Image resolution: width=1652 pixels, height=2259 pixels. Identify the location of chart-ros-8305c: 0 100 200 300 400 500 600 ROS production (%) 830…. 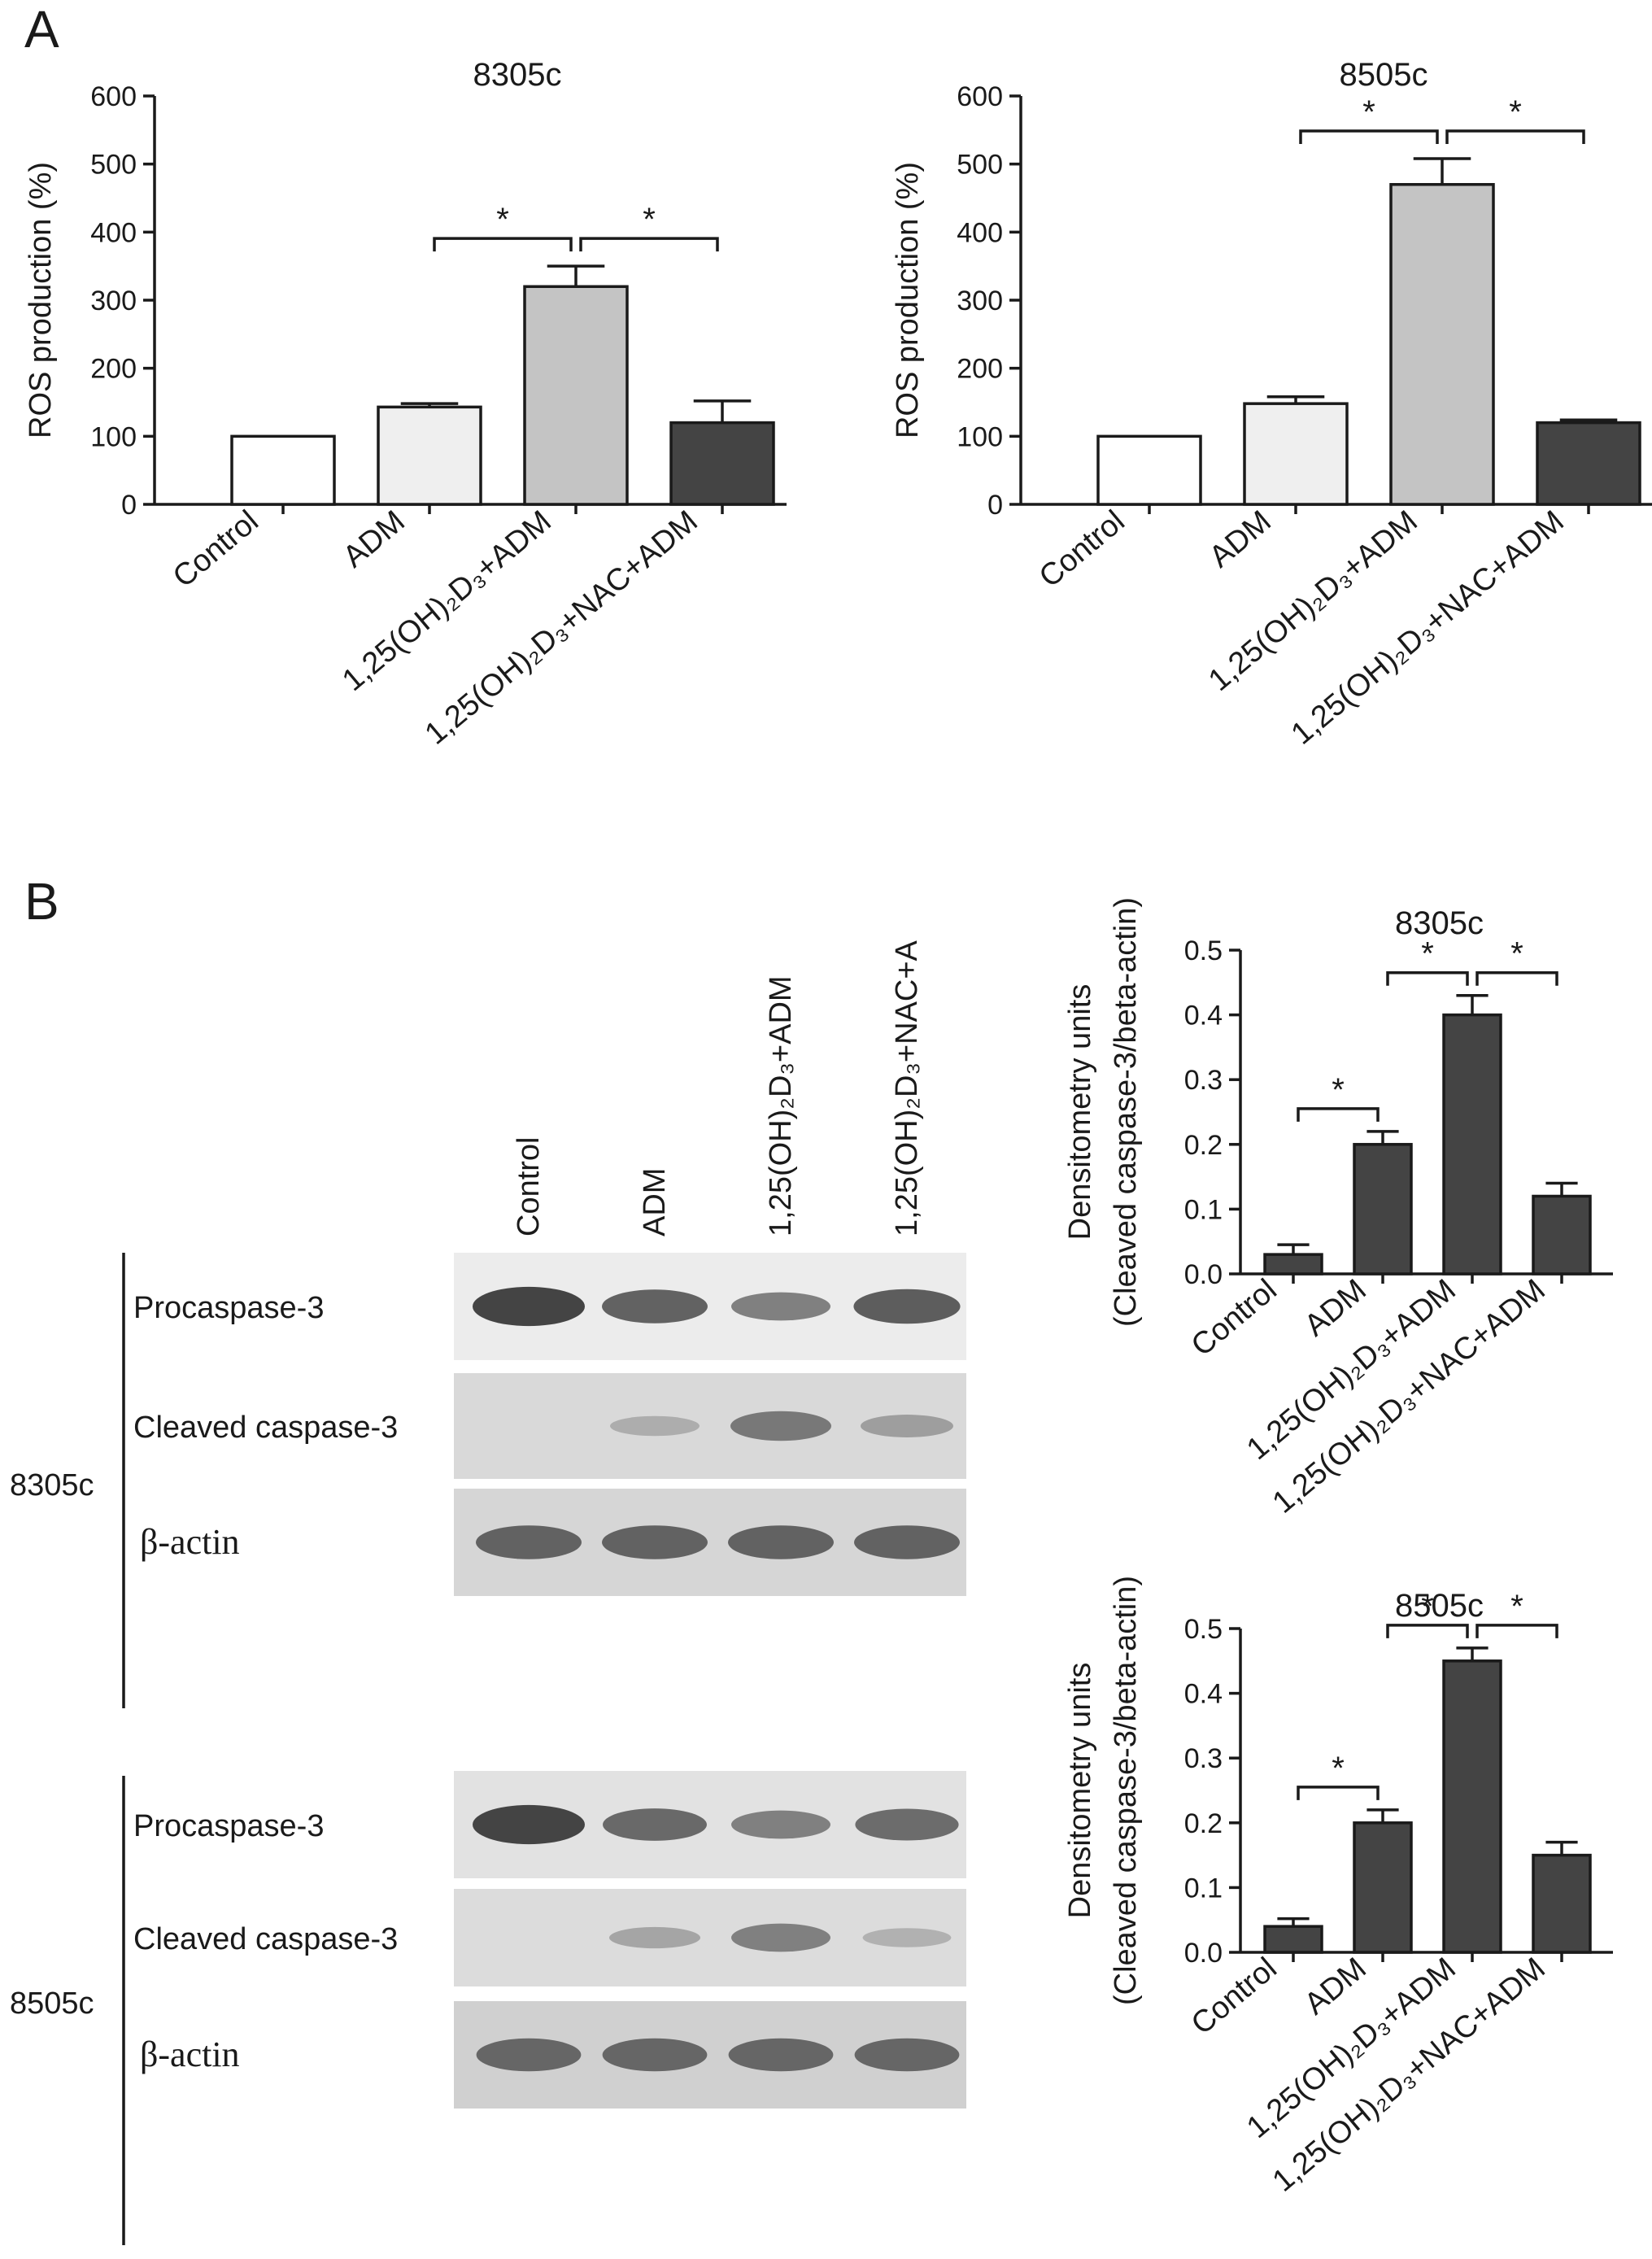
(405, 404).